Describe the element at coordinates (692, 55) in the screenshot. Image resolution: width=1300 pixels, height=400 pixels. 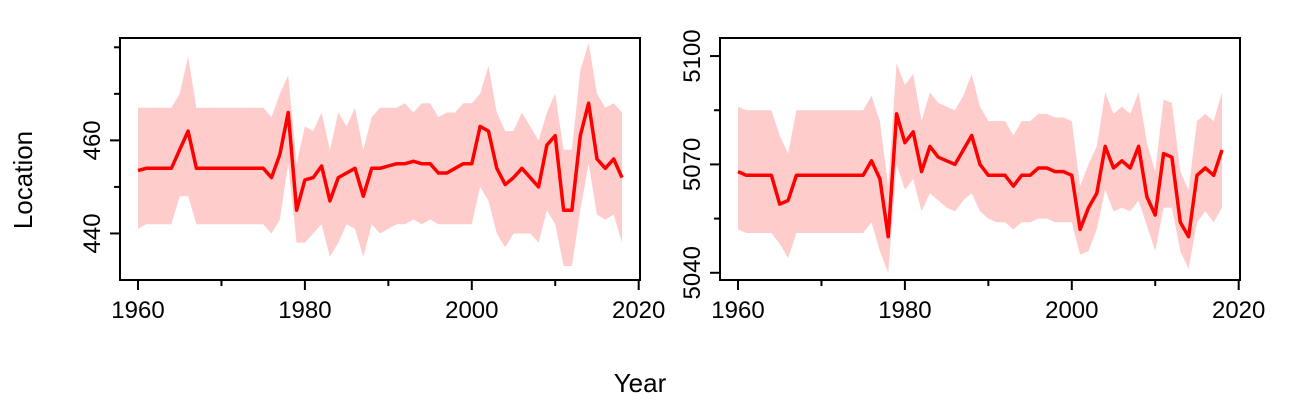
I see `y-tick-label: 5100` at that location.